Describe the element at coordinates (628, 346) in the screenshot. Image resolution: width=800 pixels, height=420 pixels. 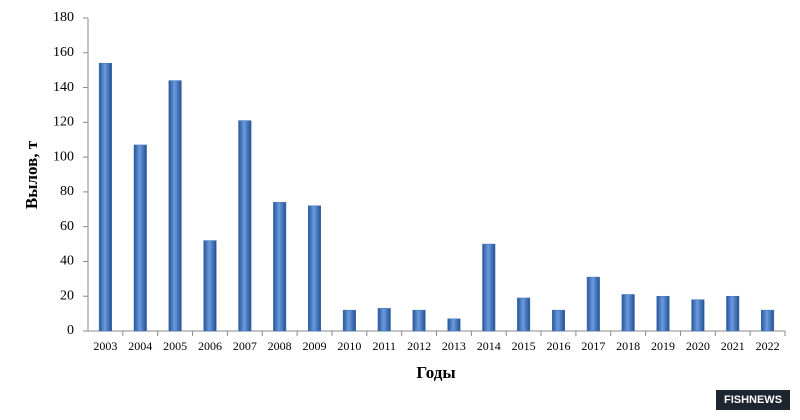
I see `x-tick-label: 2018` at that location.